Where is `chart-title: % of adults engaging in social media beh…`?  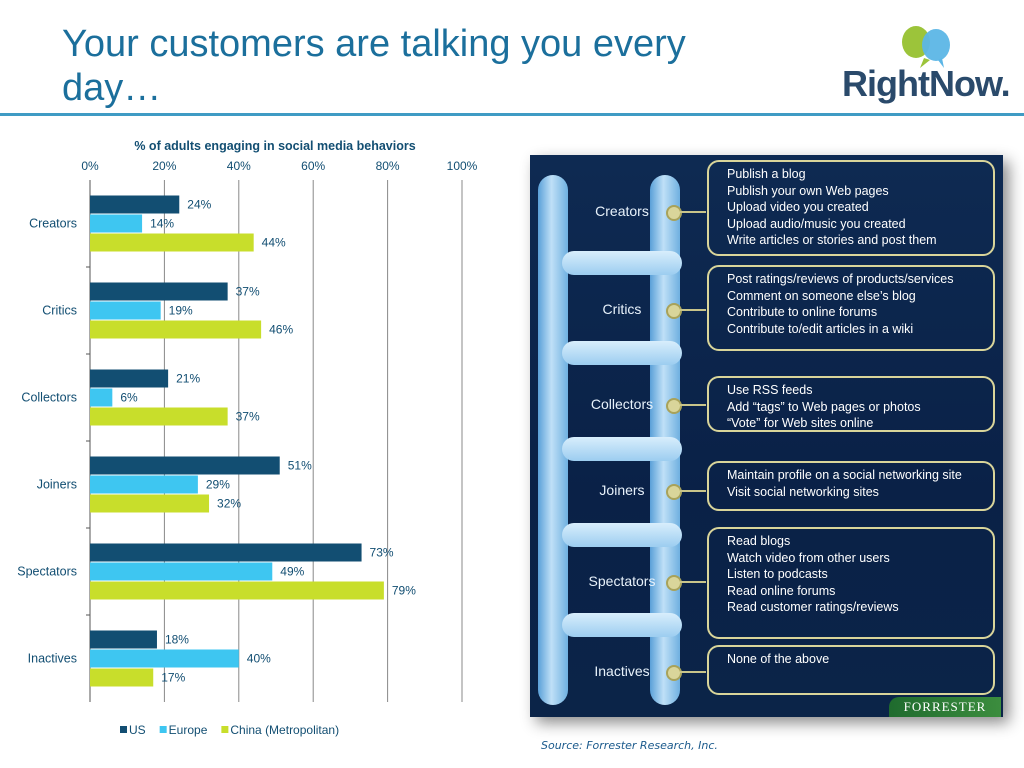
chart-title: % of adults engaging in social media beh… is located at coordinates (274, 146).